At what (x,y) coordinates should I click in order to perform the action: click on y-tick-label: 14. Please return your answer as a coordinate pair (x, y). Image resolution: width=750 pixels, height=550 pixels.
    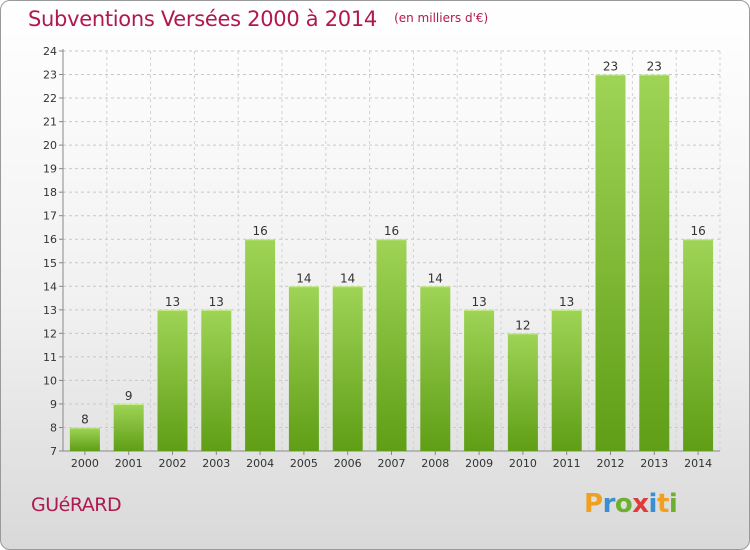
    Looking at the image, I should click on (50, 286).